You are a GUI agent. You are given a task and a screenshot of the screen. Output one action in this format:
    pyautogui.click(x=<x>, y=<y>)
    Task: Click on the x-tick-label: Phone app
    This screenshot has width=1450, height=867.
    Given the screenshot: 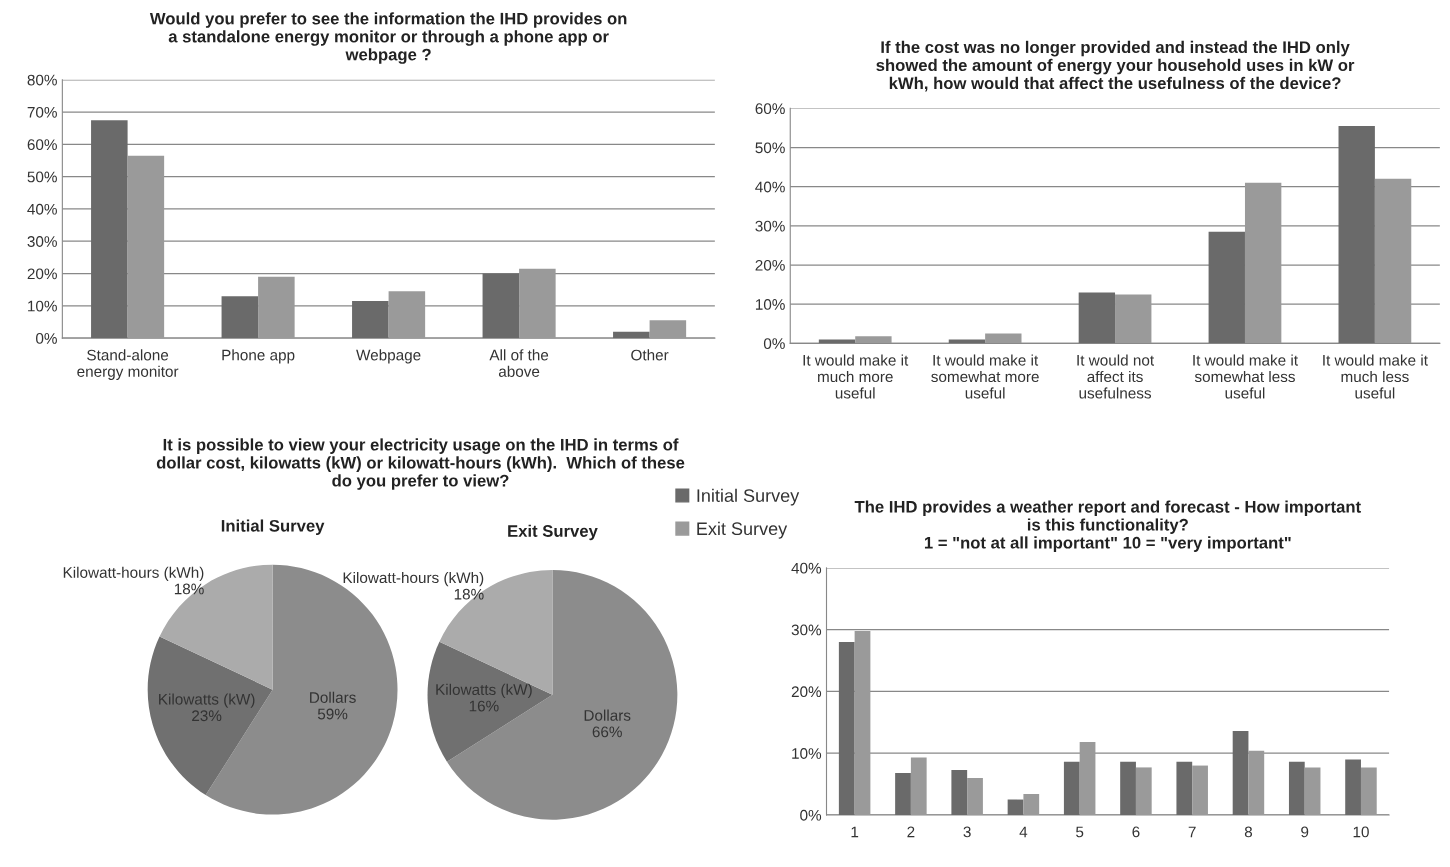 What is the action you would take?
    pyautogui.click(x=258, y=356)
    